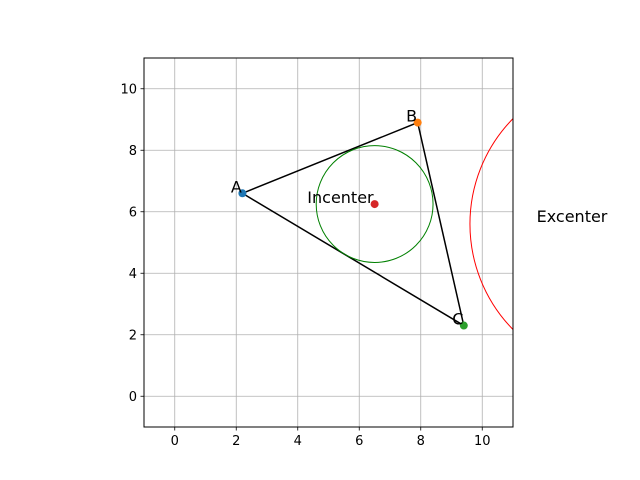  What do you see at coordinates (298, 441) in the screenshot?
I see `x-tick-label: 4` at bounding box center [298, 441].